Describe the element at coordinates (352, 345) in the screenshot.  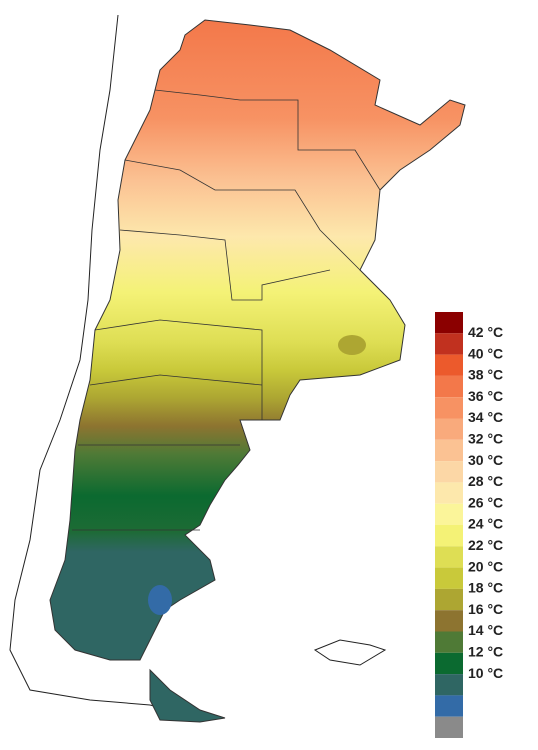
I see `cool-spot` at that location.